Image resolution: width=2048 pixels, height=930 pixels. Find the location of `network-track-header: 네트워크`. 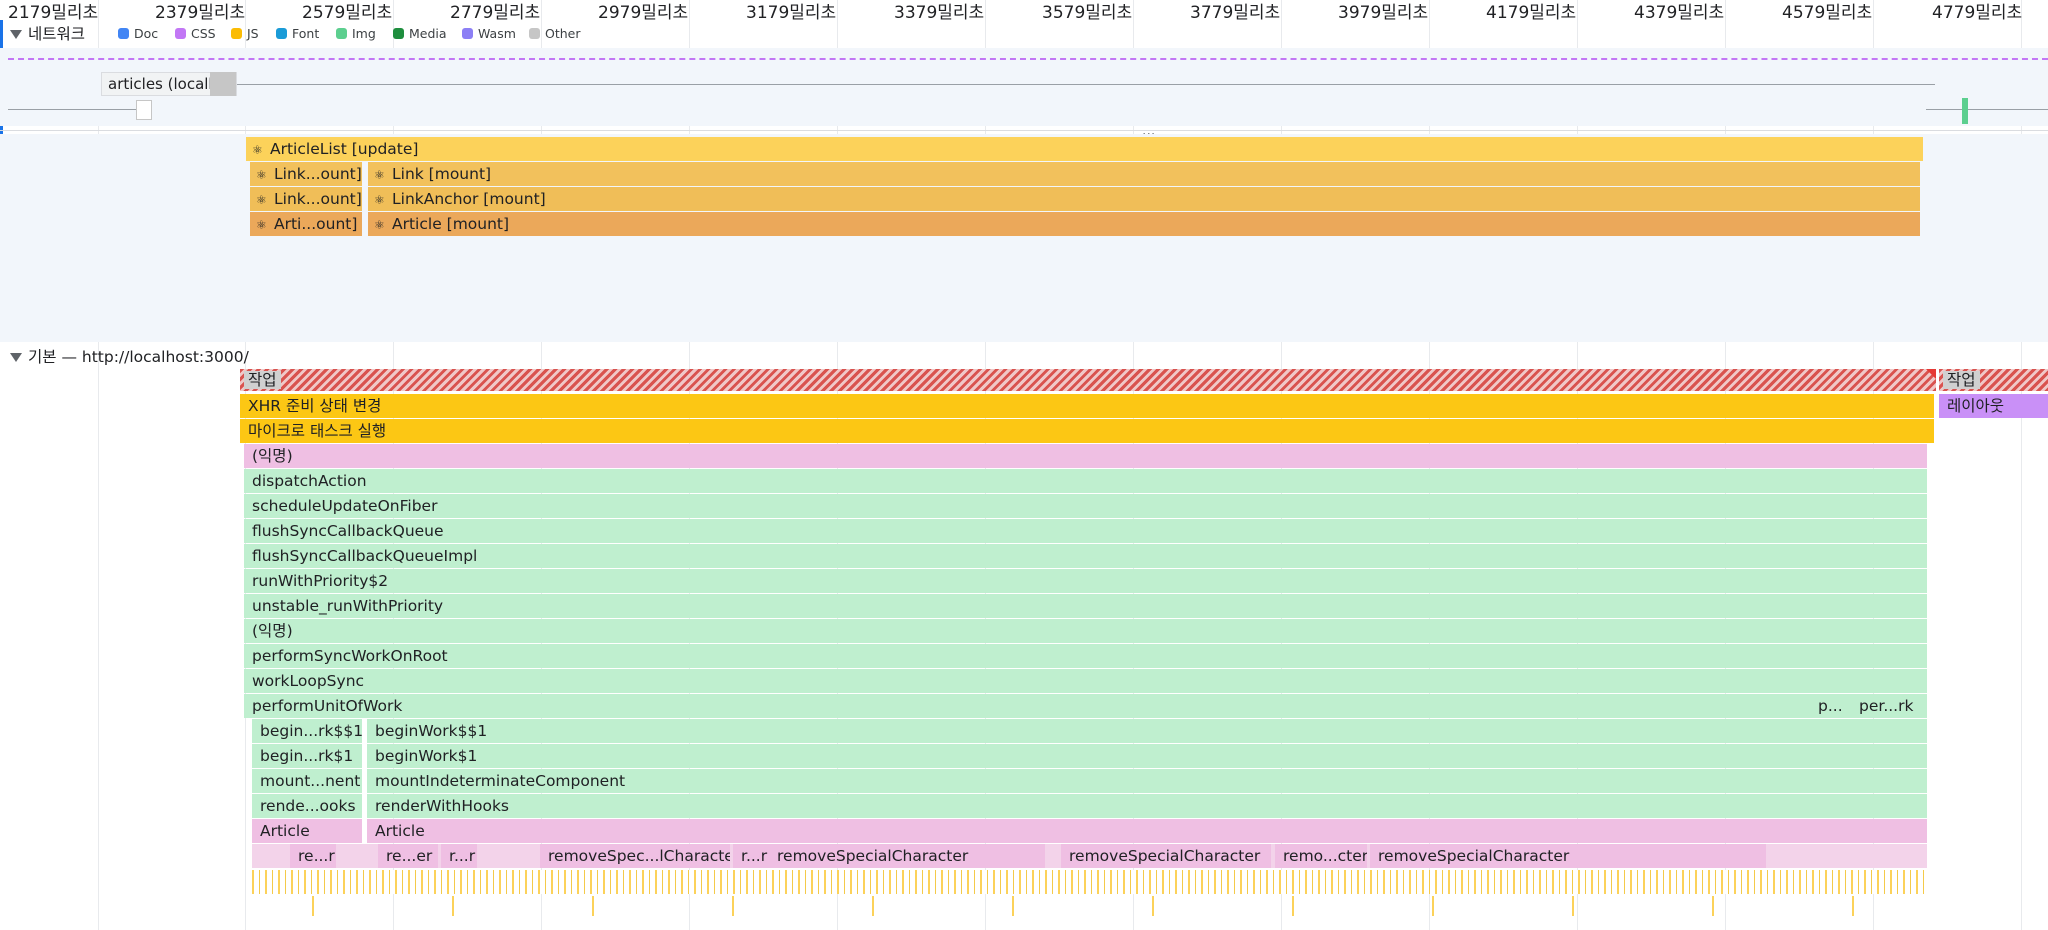

network-track-header: 네트워크 is located at coordinates (47, 33).